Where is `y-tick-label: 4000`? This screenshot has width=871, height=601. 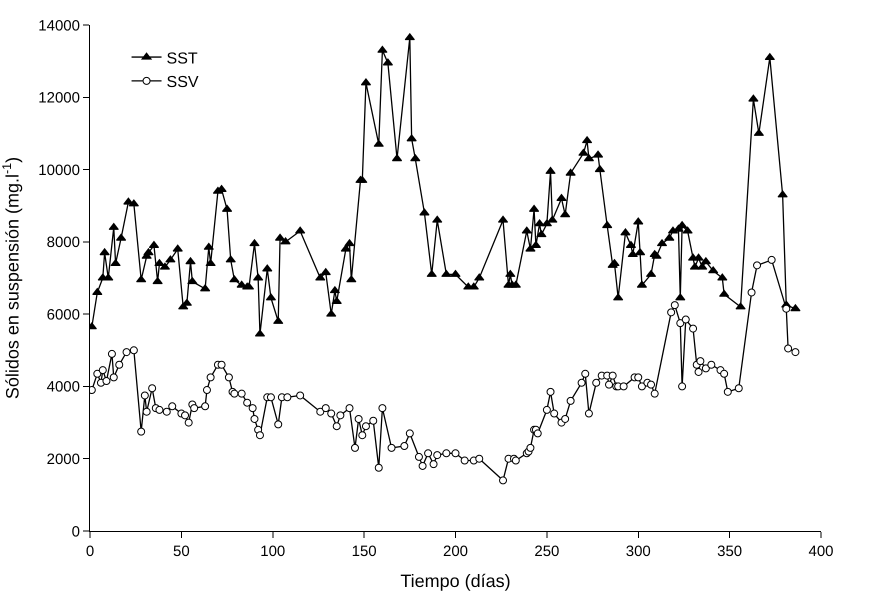 y-tick-label: 4000 is located at coordinates (63, 387).